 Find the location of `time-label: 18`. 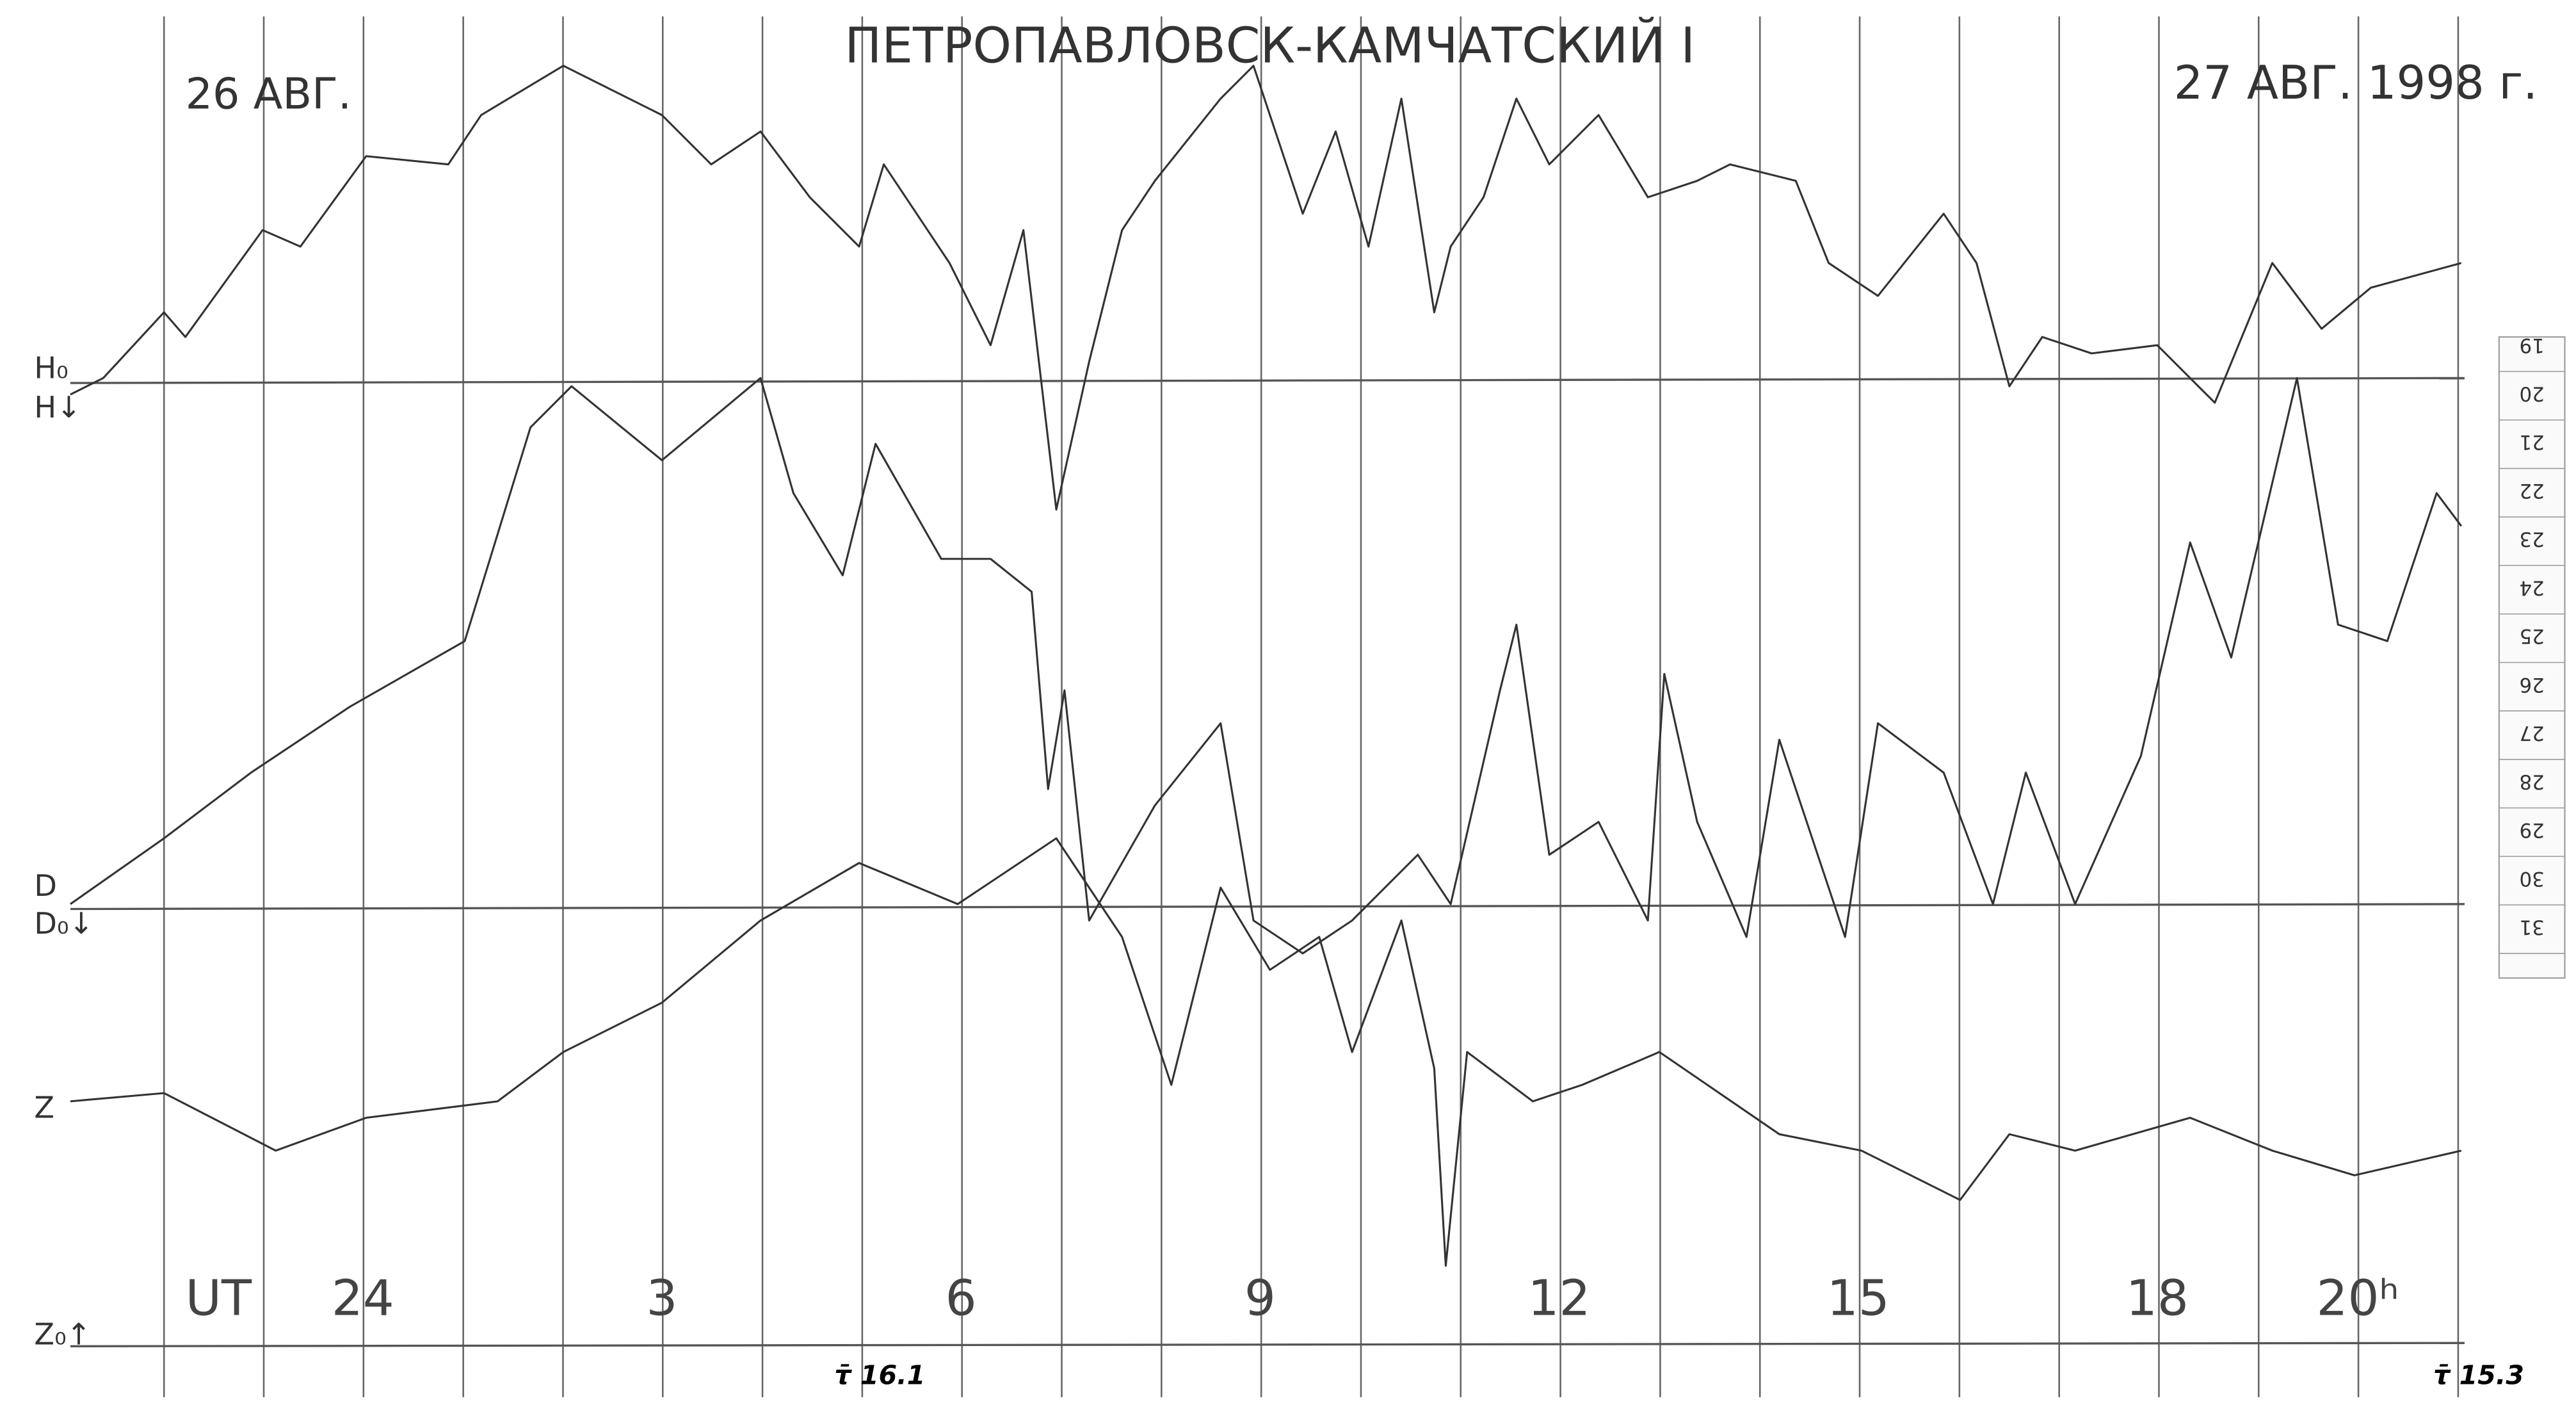

time-label: 18 is located at coordinates (2157, 1298).